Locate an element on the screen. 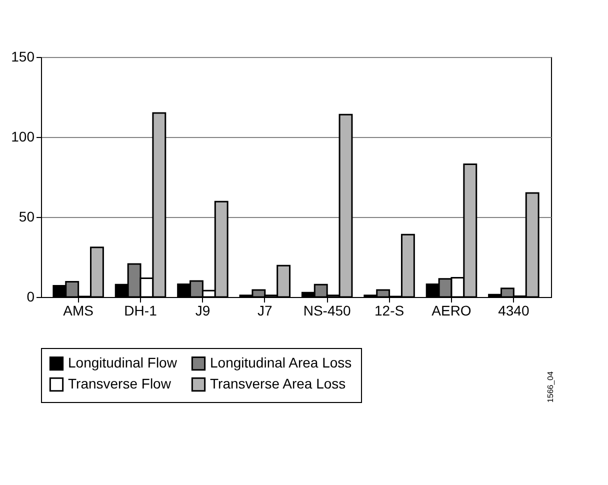  x-tick-label: NS-450 is located at coordinates (327, 310).